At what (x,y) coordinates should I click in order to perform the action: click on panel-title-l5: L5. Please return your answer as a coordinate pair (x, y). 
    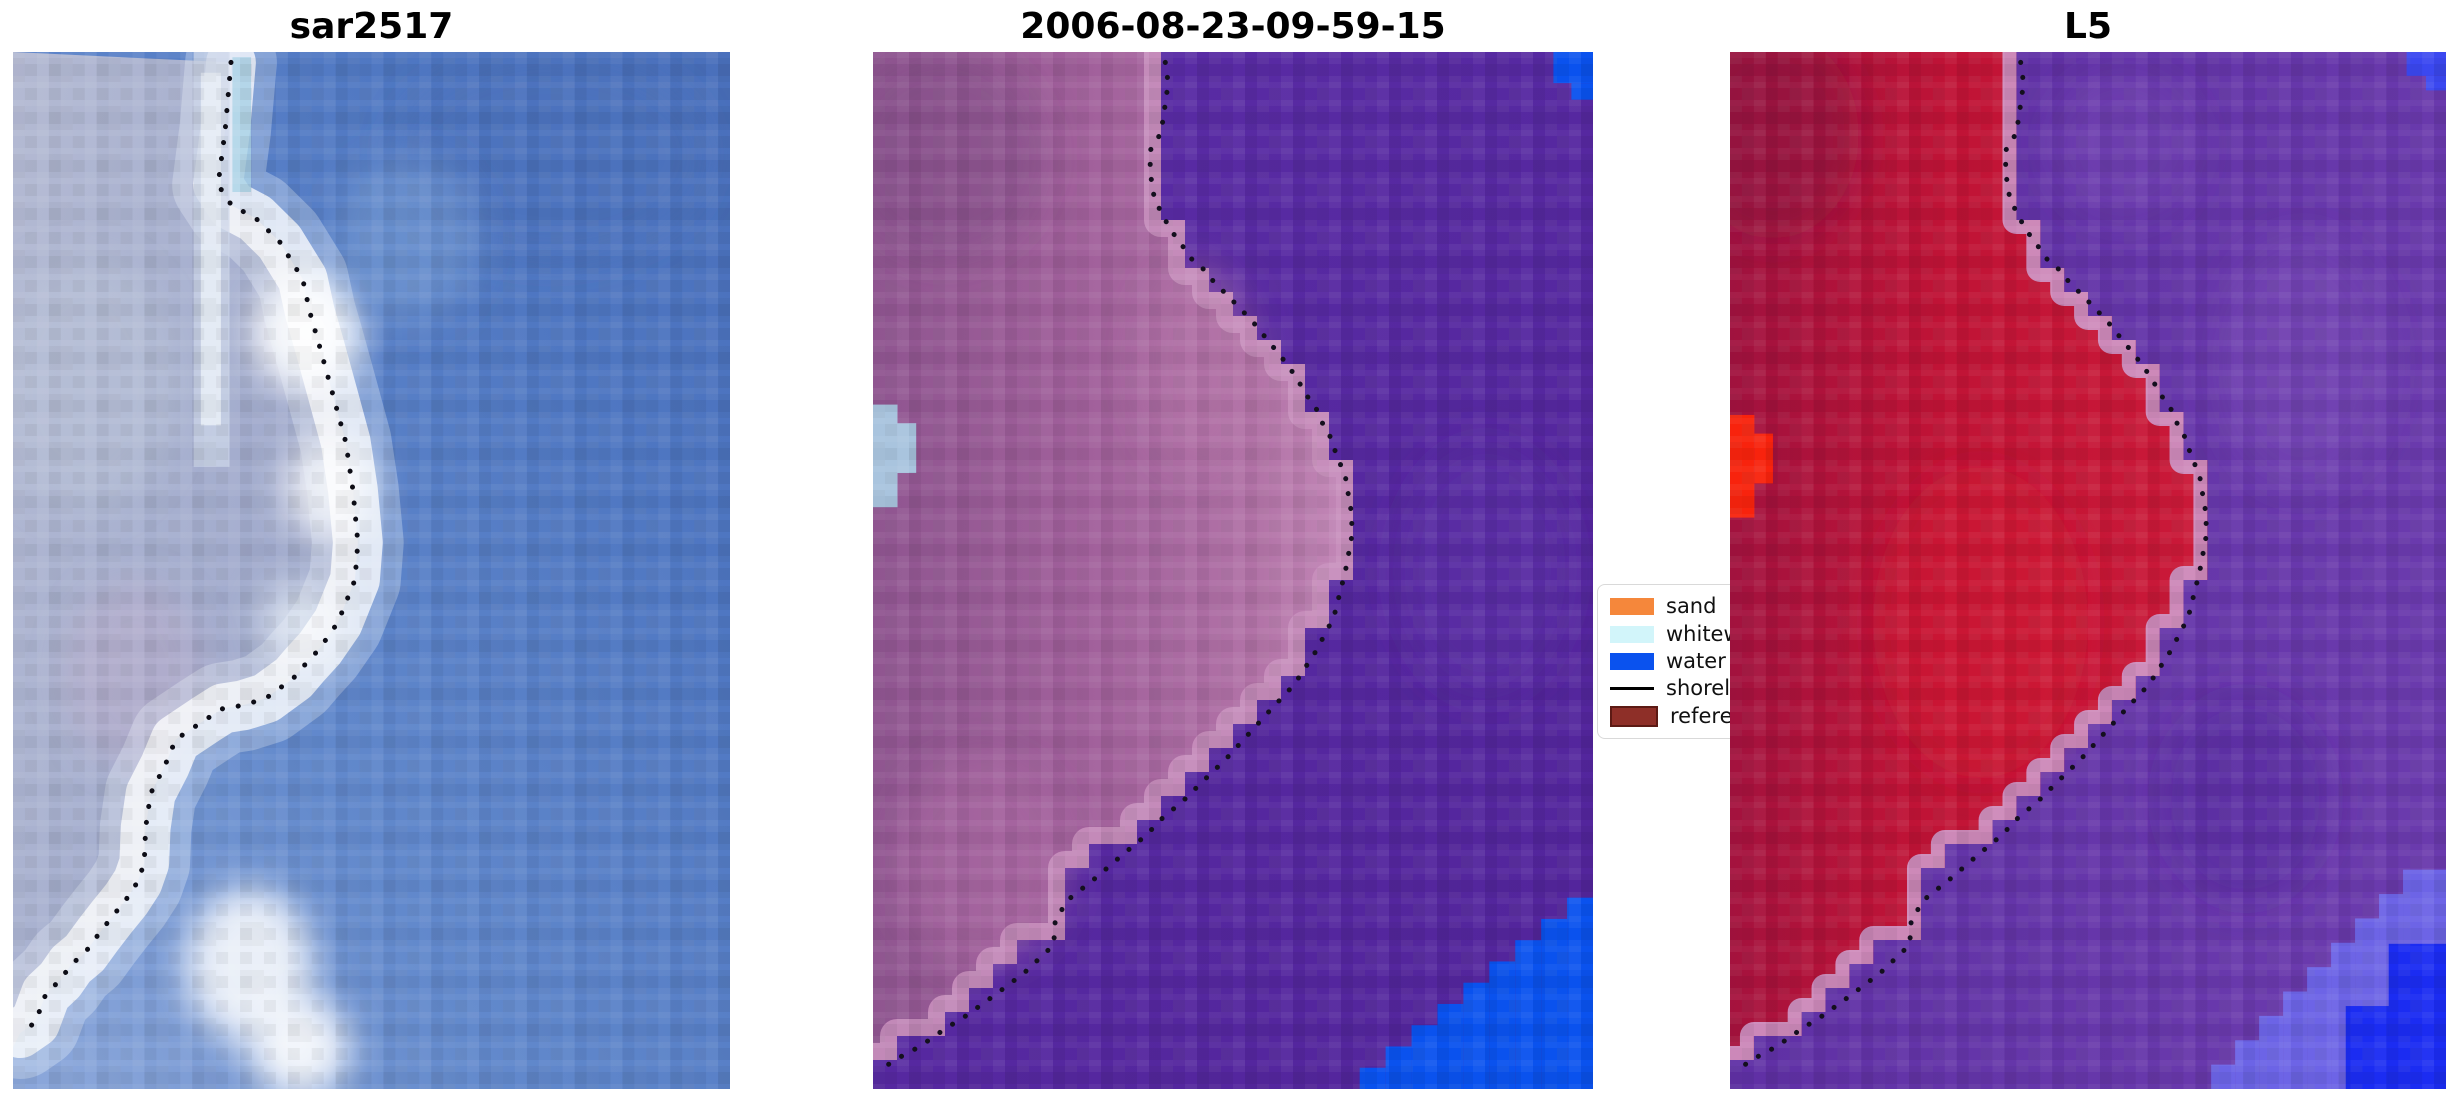
    Looking at the image, I should click on (2088, 26).